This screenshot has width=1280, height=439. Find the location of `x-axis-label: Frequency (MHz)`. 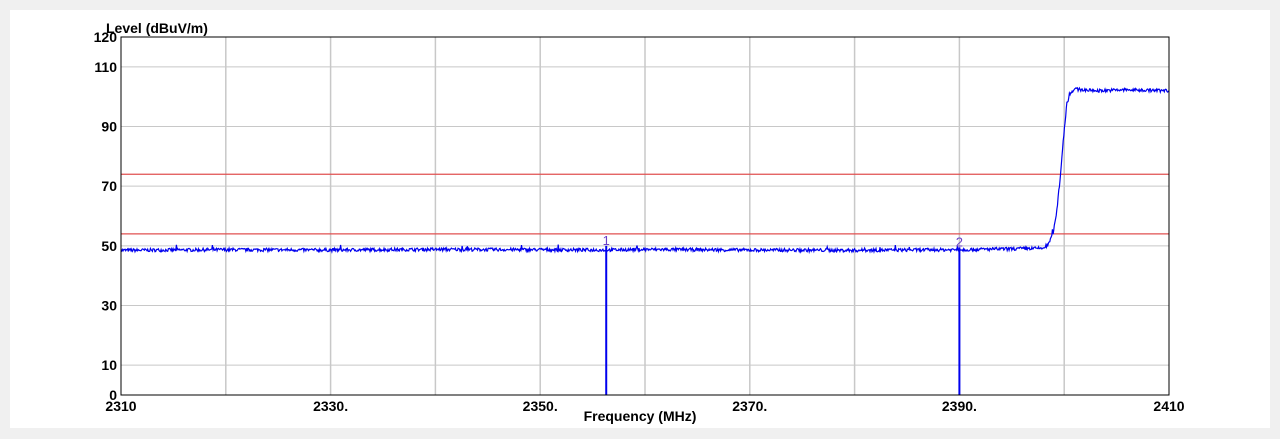

x-axis-label: Frequency (MHz) is located at coordinates (640, 416).